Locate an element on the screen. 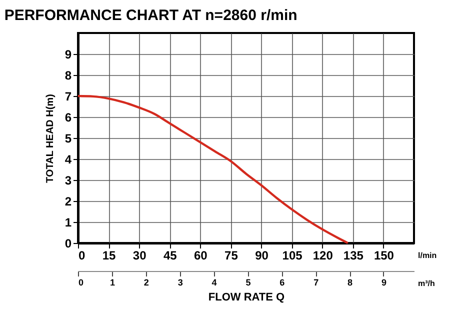 The image size is (450, 330). x-tick-label: 90 is located at coordinates (262, 255).